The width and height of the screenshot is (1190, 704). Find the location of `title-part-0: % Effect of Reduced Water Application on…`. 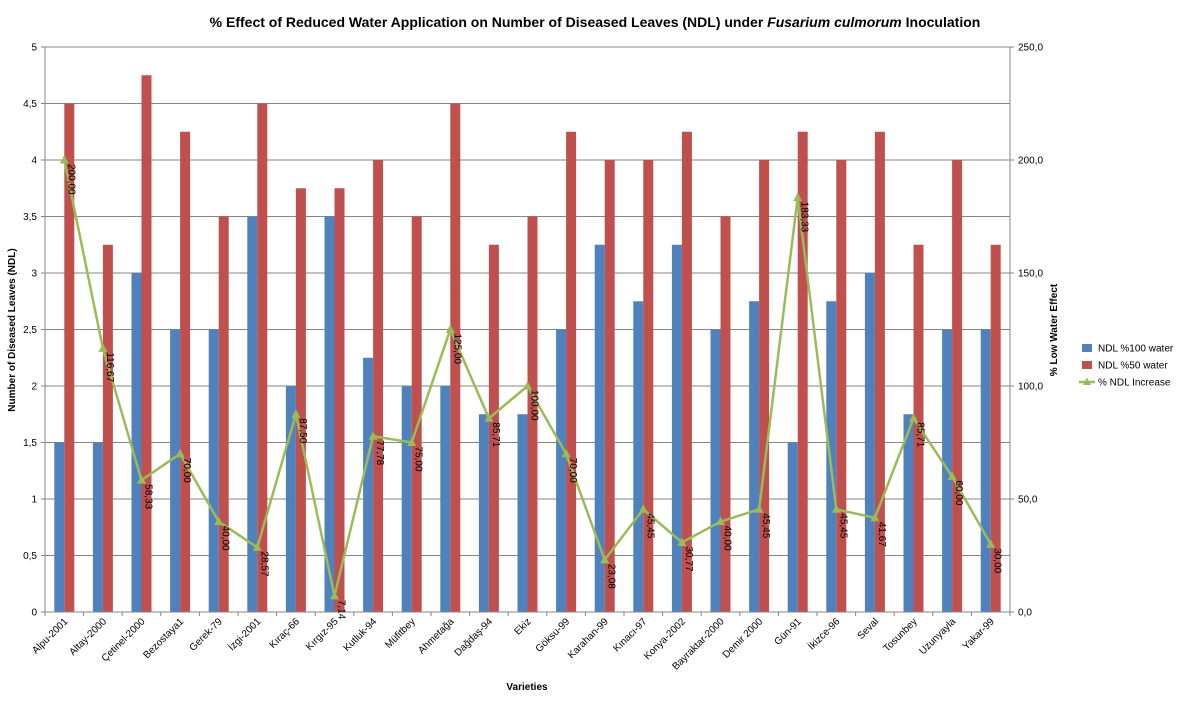

title-part-0: % Effect of Reduced Water Application on… is located at coordinates (489, 22).